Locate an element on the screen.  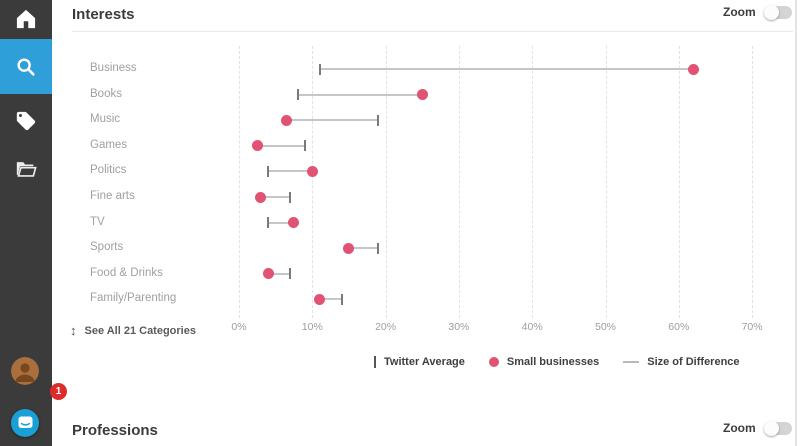
legend-item: Small businesses is located at coordinates (544, 362).